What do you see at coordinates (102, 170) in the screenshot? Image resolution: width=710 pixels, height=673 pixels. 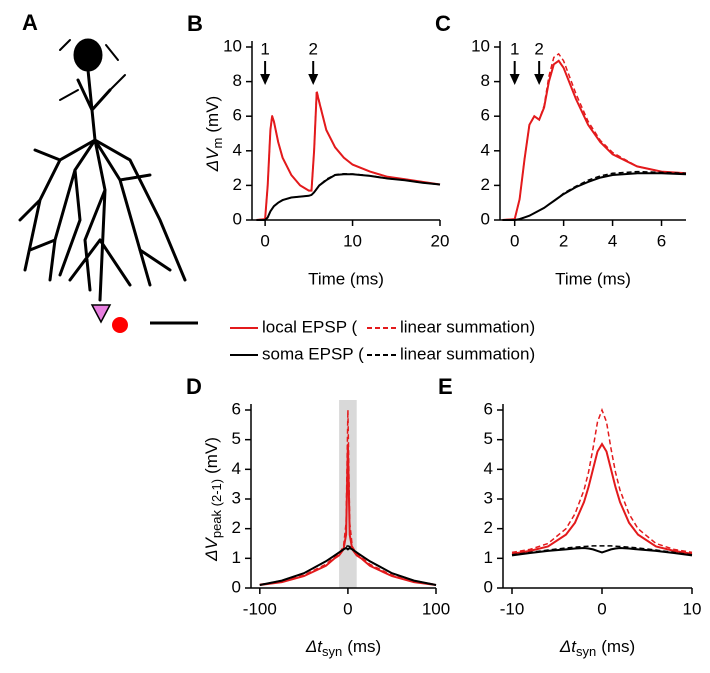 I see `neuron-drawing` at bounding box center [102, 170].